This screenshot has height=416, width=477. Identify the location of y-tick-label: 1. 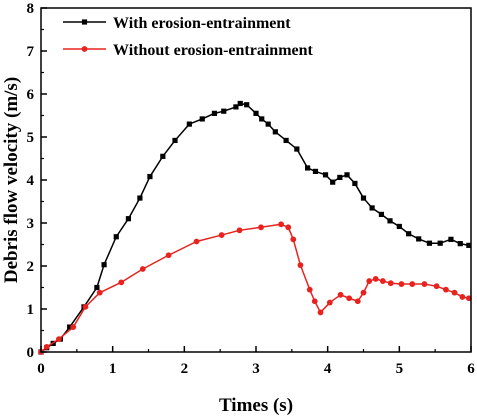
(31, 310).